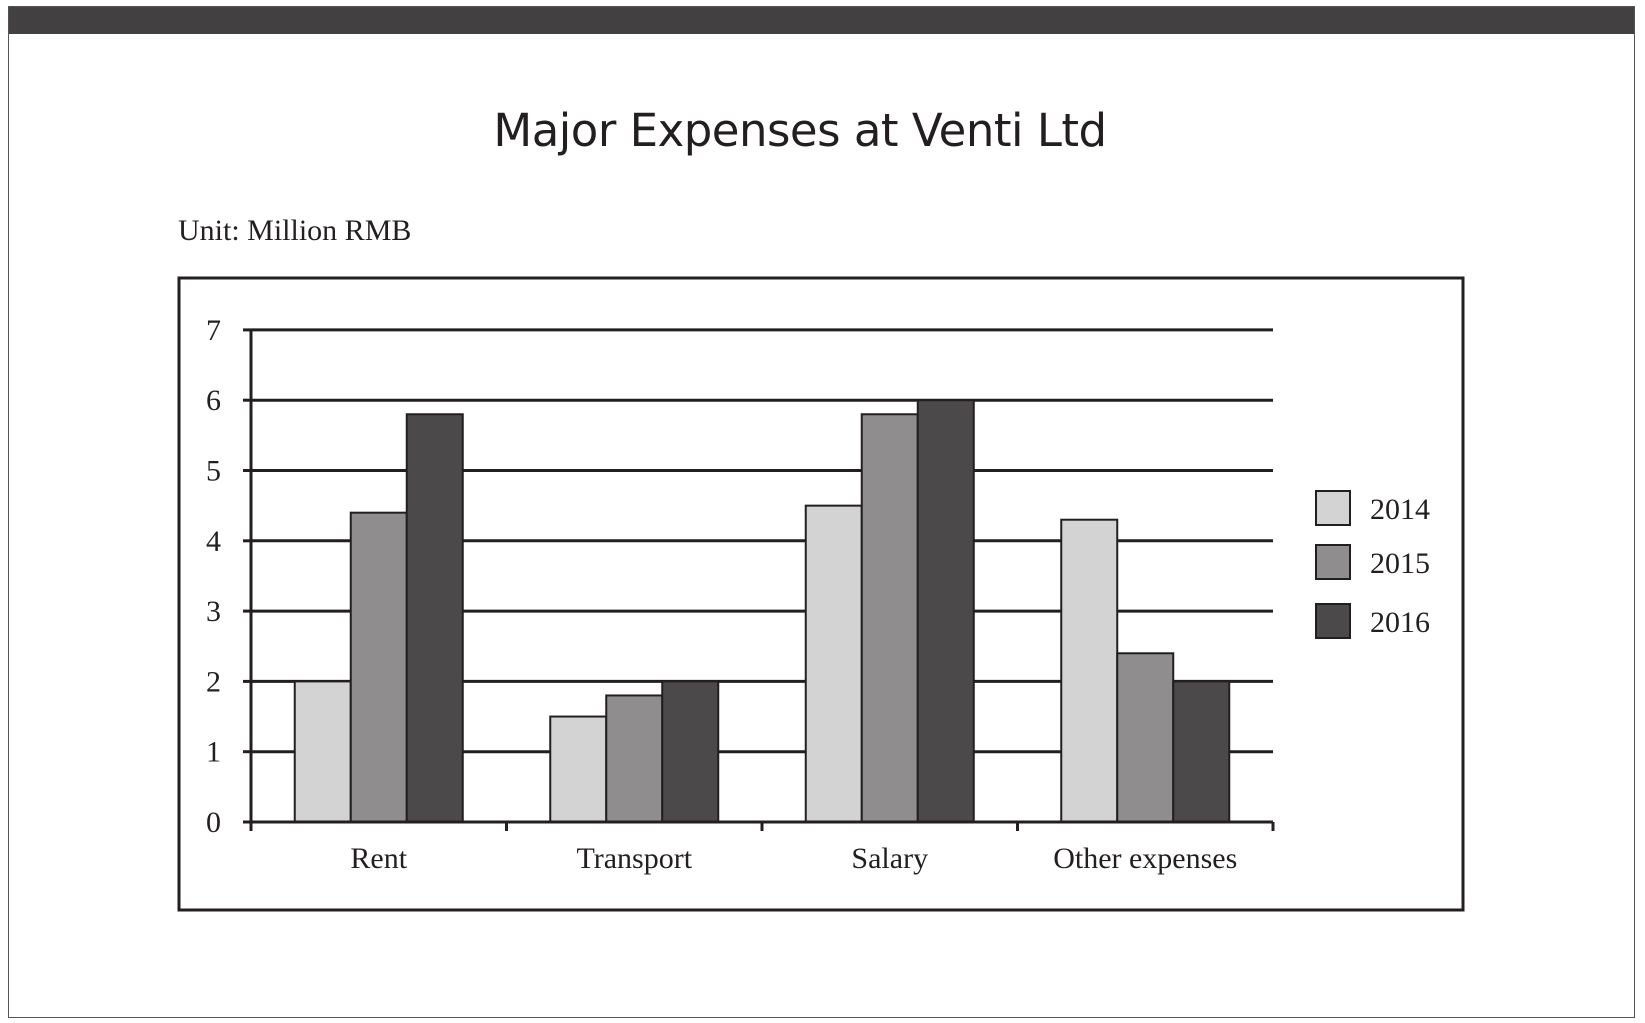 This screenshot has width=1645, height=1023. What do you see at coordinates (213, 471) in the screenshot?
I see `y-tick-label: 5` at bounding box center [213, 471].